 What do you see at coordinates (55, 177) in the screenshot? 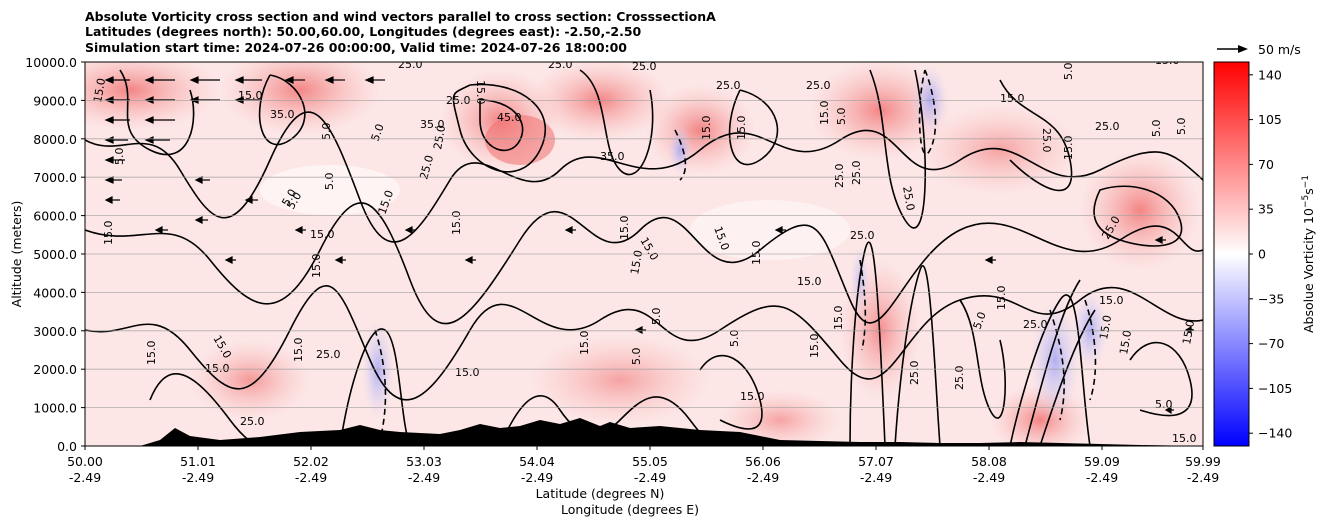
I see `y-tick-label: 7000.0` at bounding box center [55, 177].